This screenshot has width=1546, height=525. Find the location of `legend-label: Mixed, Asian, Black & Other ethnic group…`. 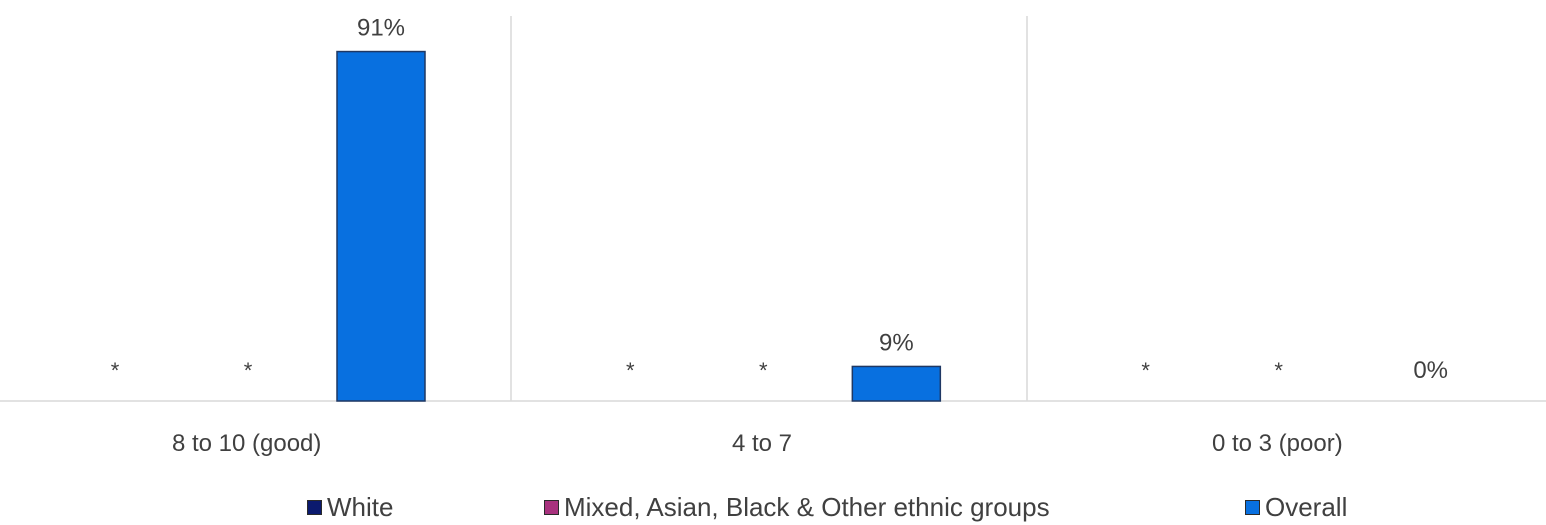

legend-label: Mixed, Asian, Black & Other ethnic group… is located at coordinates (807, 506).